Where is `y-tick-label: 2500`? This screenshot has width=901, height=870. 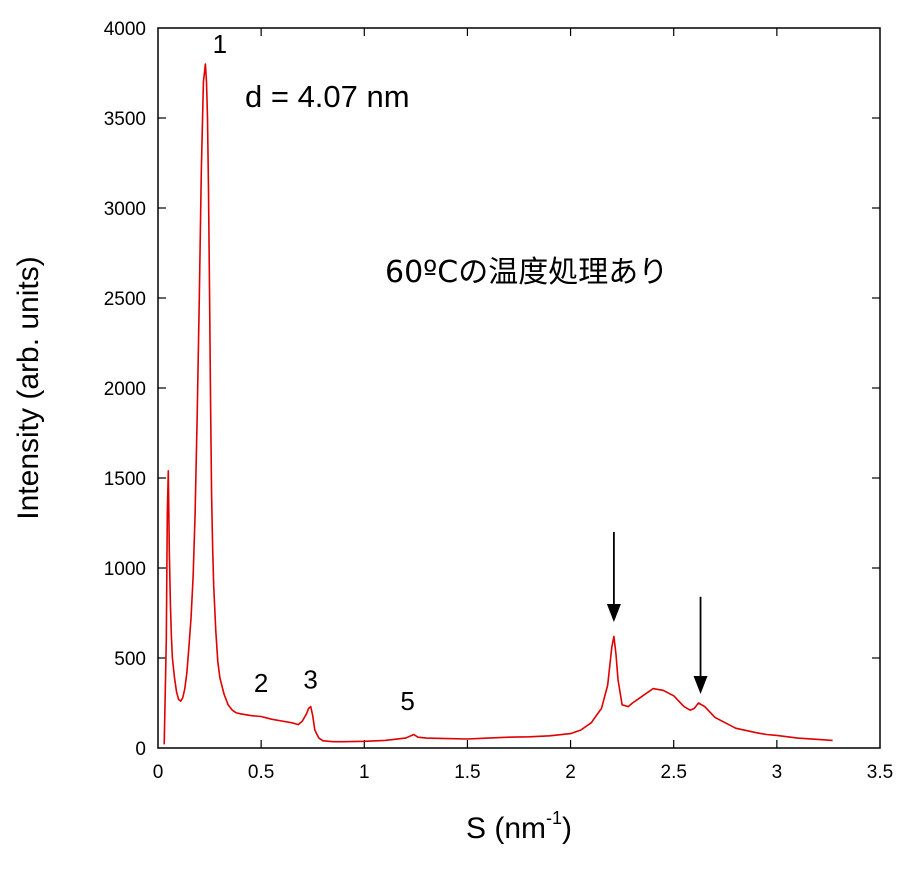
y-tick-label: 2500 is located at coordinates (125, 299).